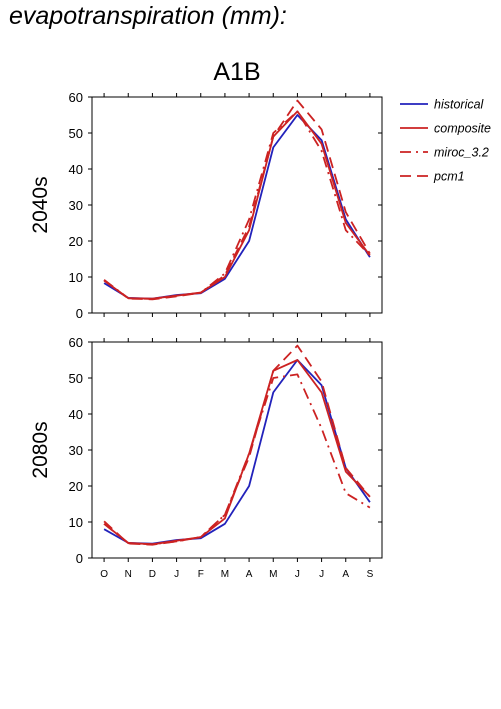 The image size is (501, 709). I want to click on y-axis-label: 2040s, so click(40, 204).